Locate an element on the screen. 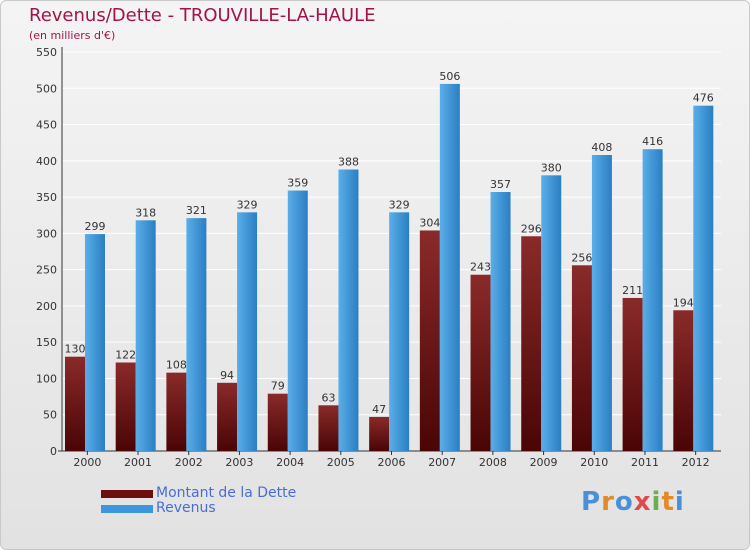 The width and height of the screenshot is (750, 550). chart-subtitle: (en milliers d'€) is located at coordinates (72, 35).